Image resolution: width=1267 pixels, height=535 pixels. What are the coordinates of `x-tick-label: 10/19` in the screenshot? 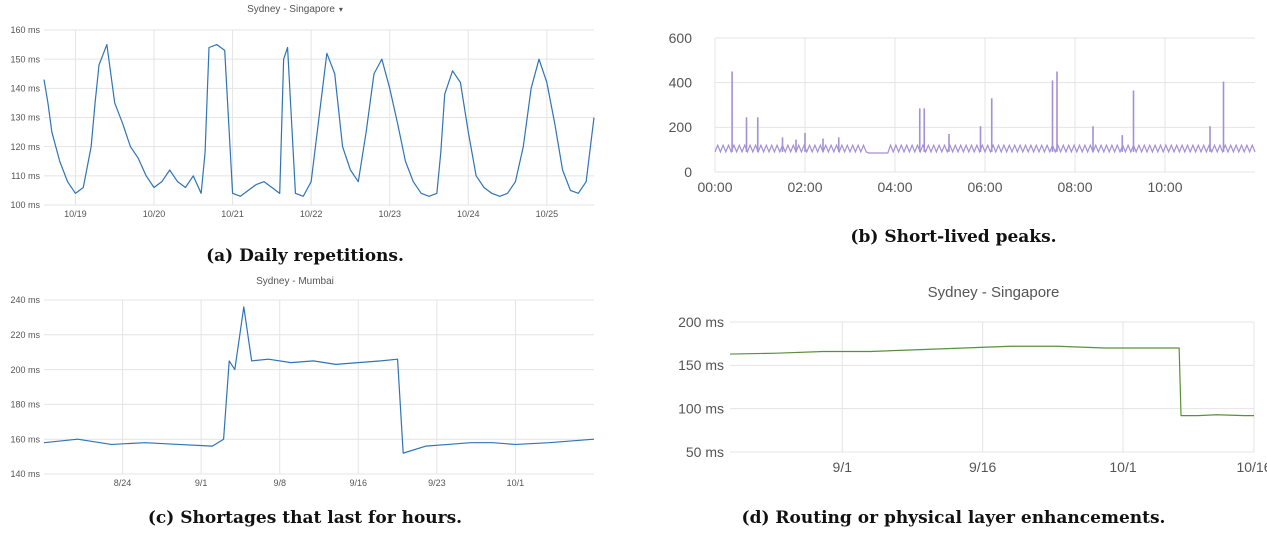 It's located at (75, 214).